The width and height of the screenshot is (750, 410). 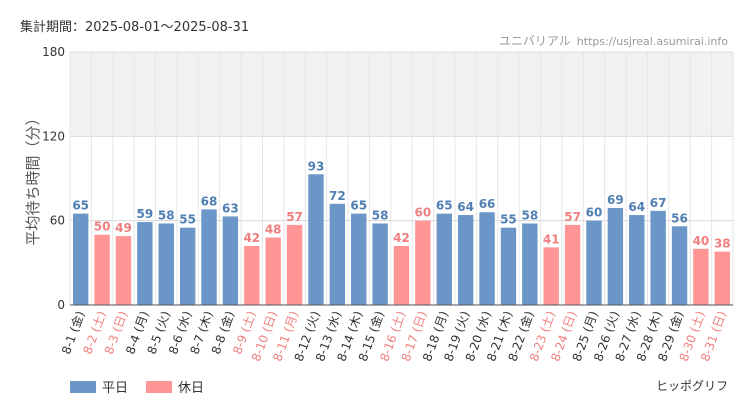 What do you see at coordinates (53, 178) in the screenshot?
I see `y-tick-labels: 0 60 120 180` at bounding box center [53, 178].